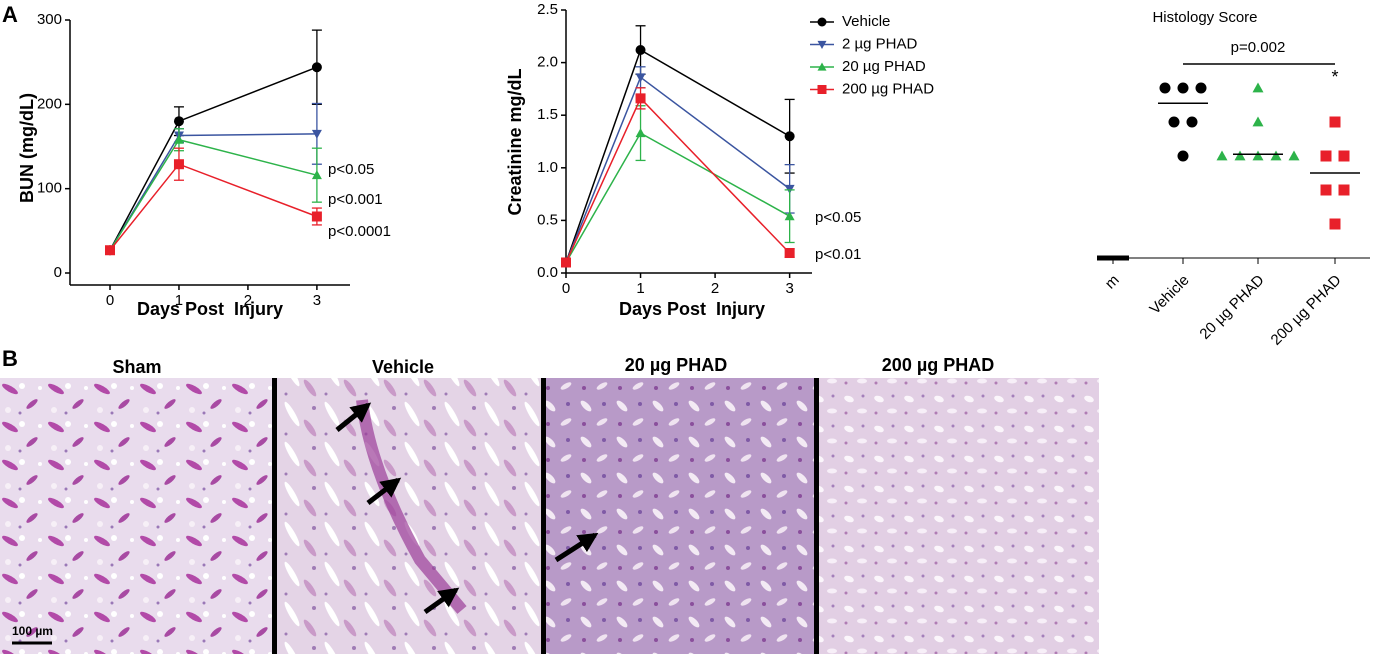 The image size is (1375, 654). What do you see at coordinates (547, 114) in the screenshot?
I see `y-tick-label: 1.5` at bounding box center [547, 114].